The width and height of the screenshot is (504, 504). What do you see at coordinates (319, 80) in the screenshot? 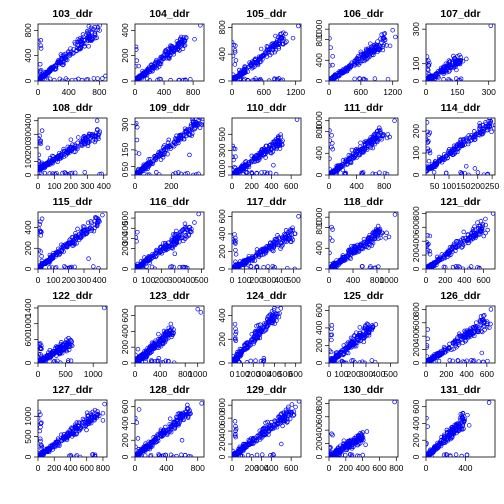
I see `y-tick-label: 0` at bounding box center [319, 80].